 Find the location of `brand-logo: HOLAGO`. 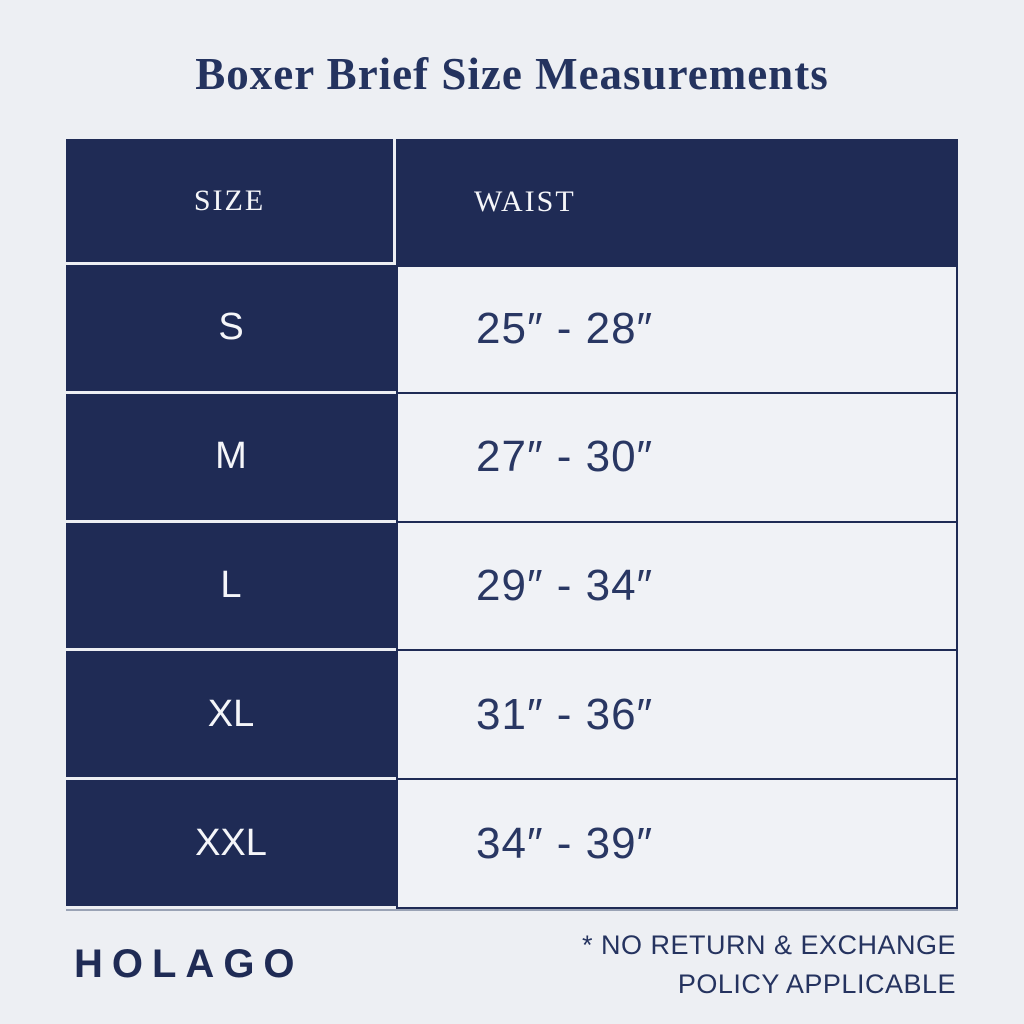

brand-logo: HOLAGO is located at coordinates (189, 964).